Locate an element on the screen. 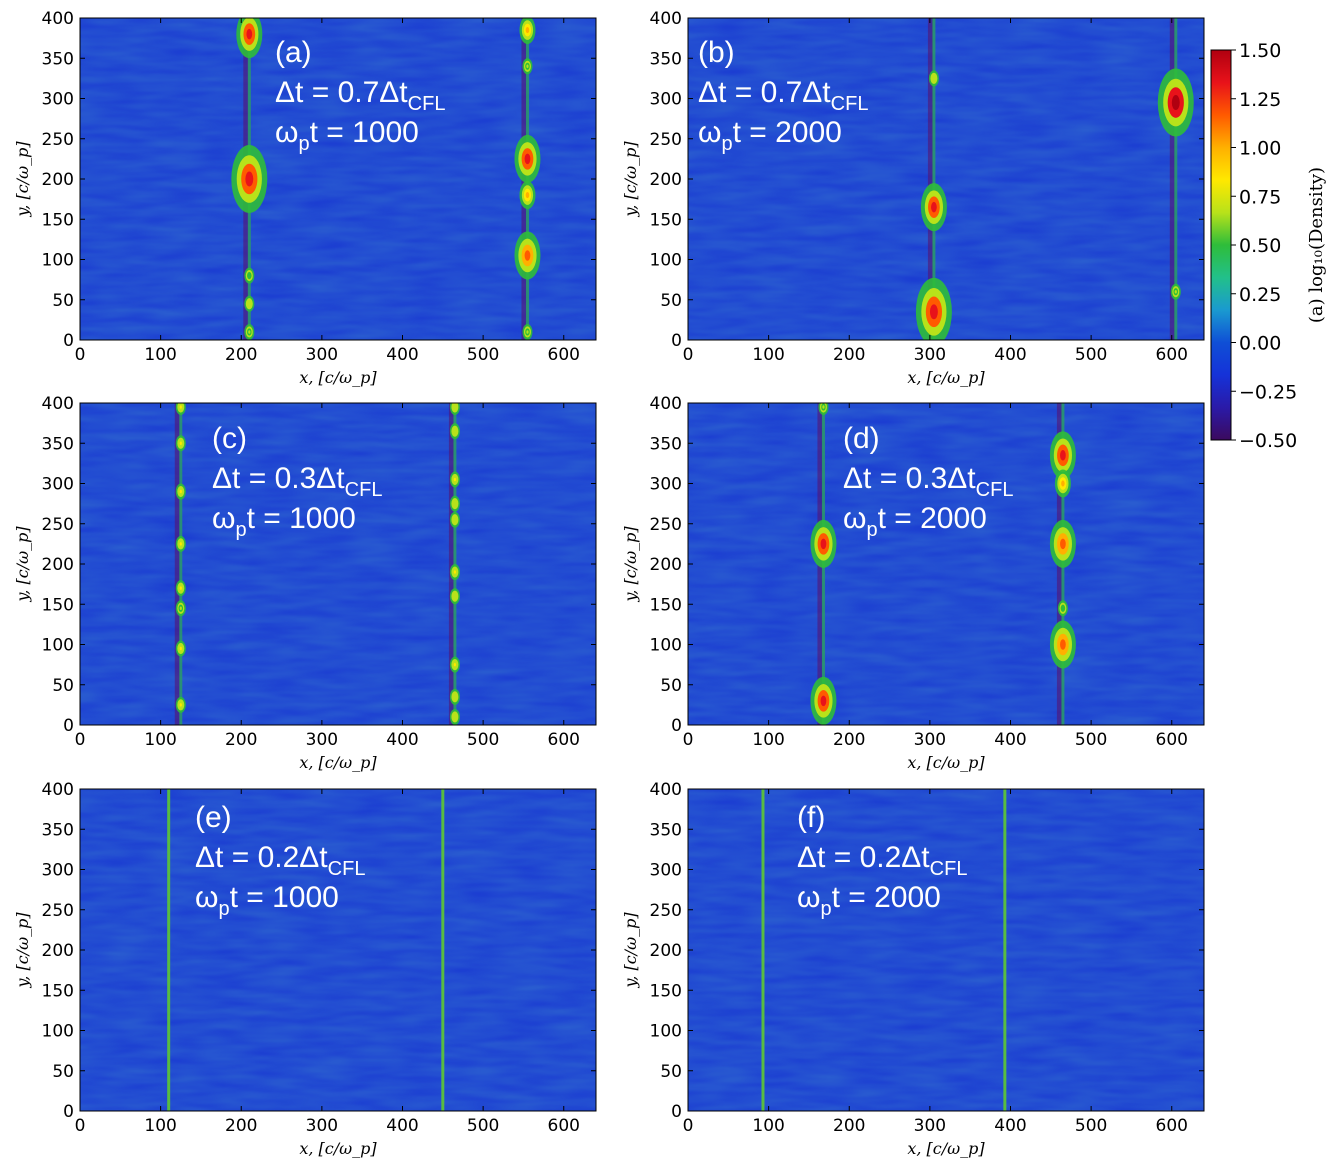 The image size is (1338, 1167). panel-label: (d) is located at coordinates (861, 438).